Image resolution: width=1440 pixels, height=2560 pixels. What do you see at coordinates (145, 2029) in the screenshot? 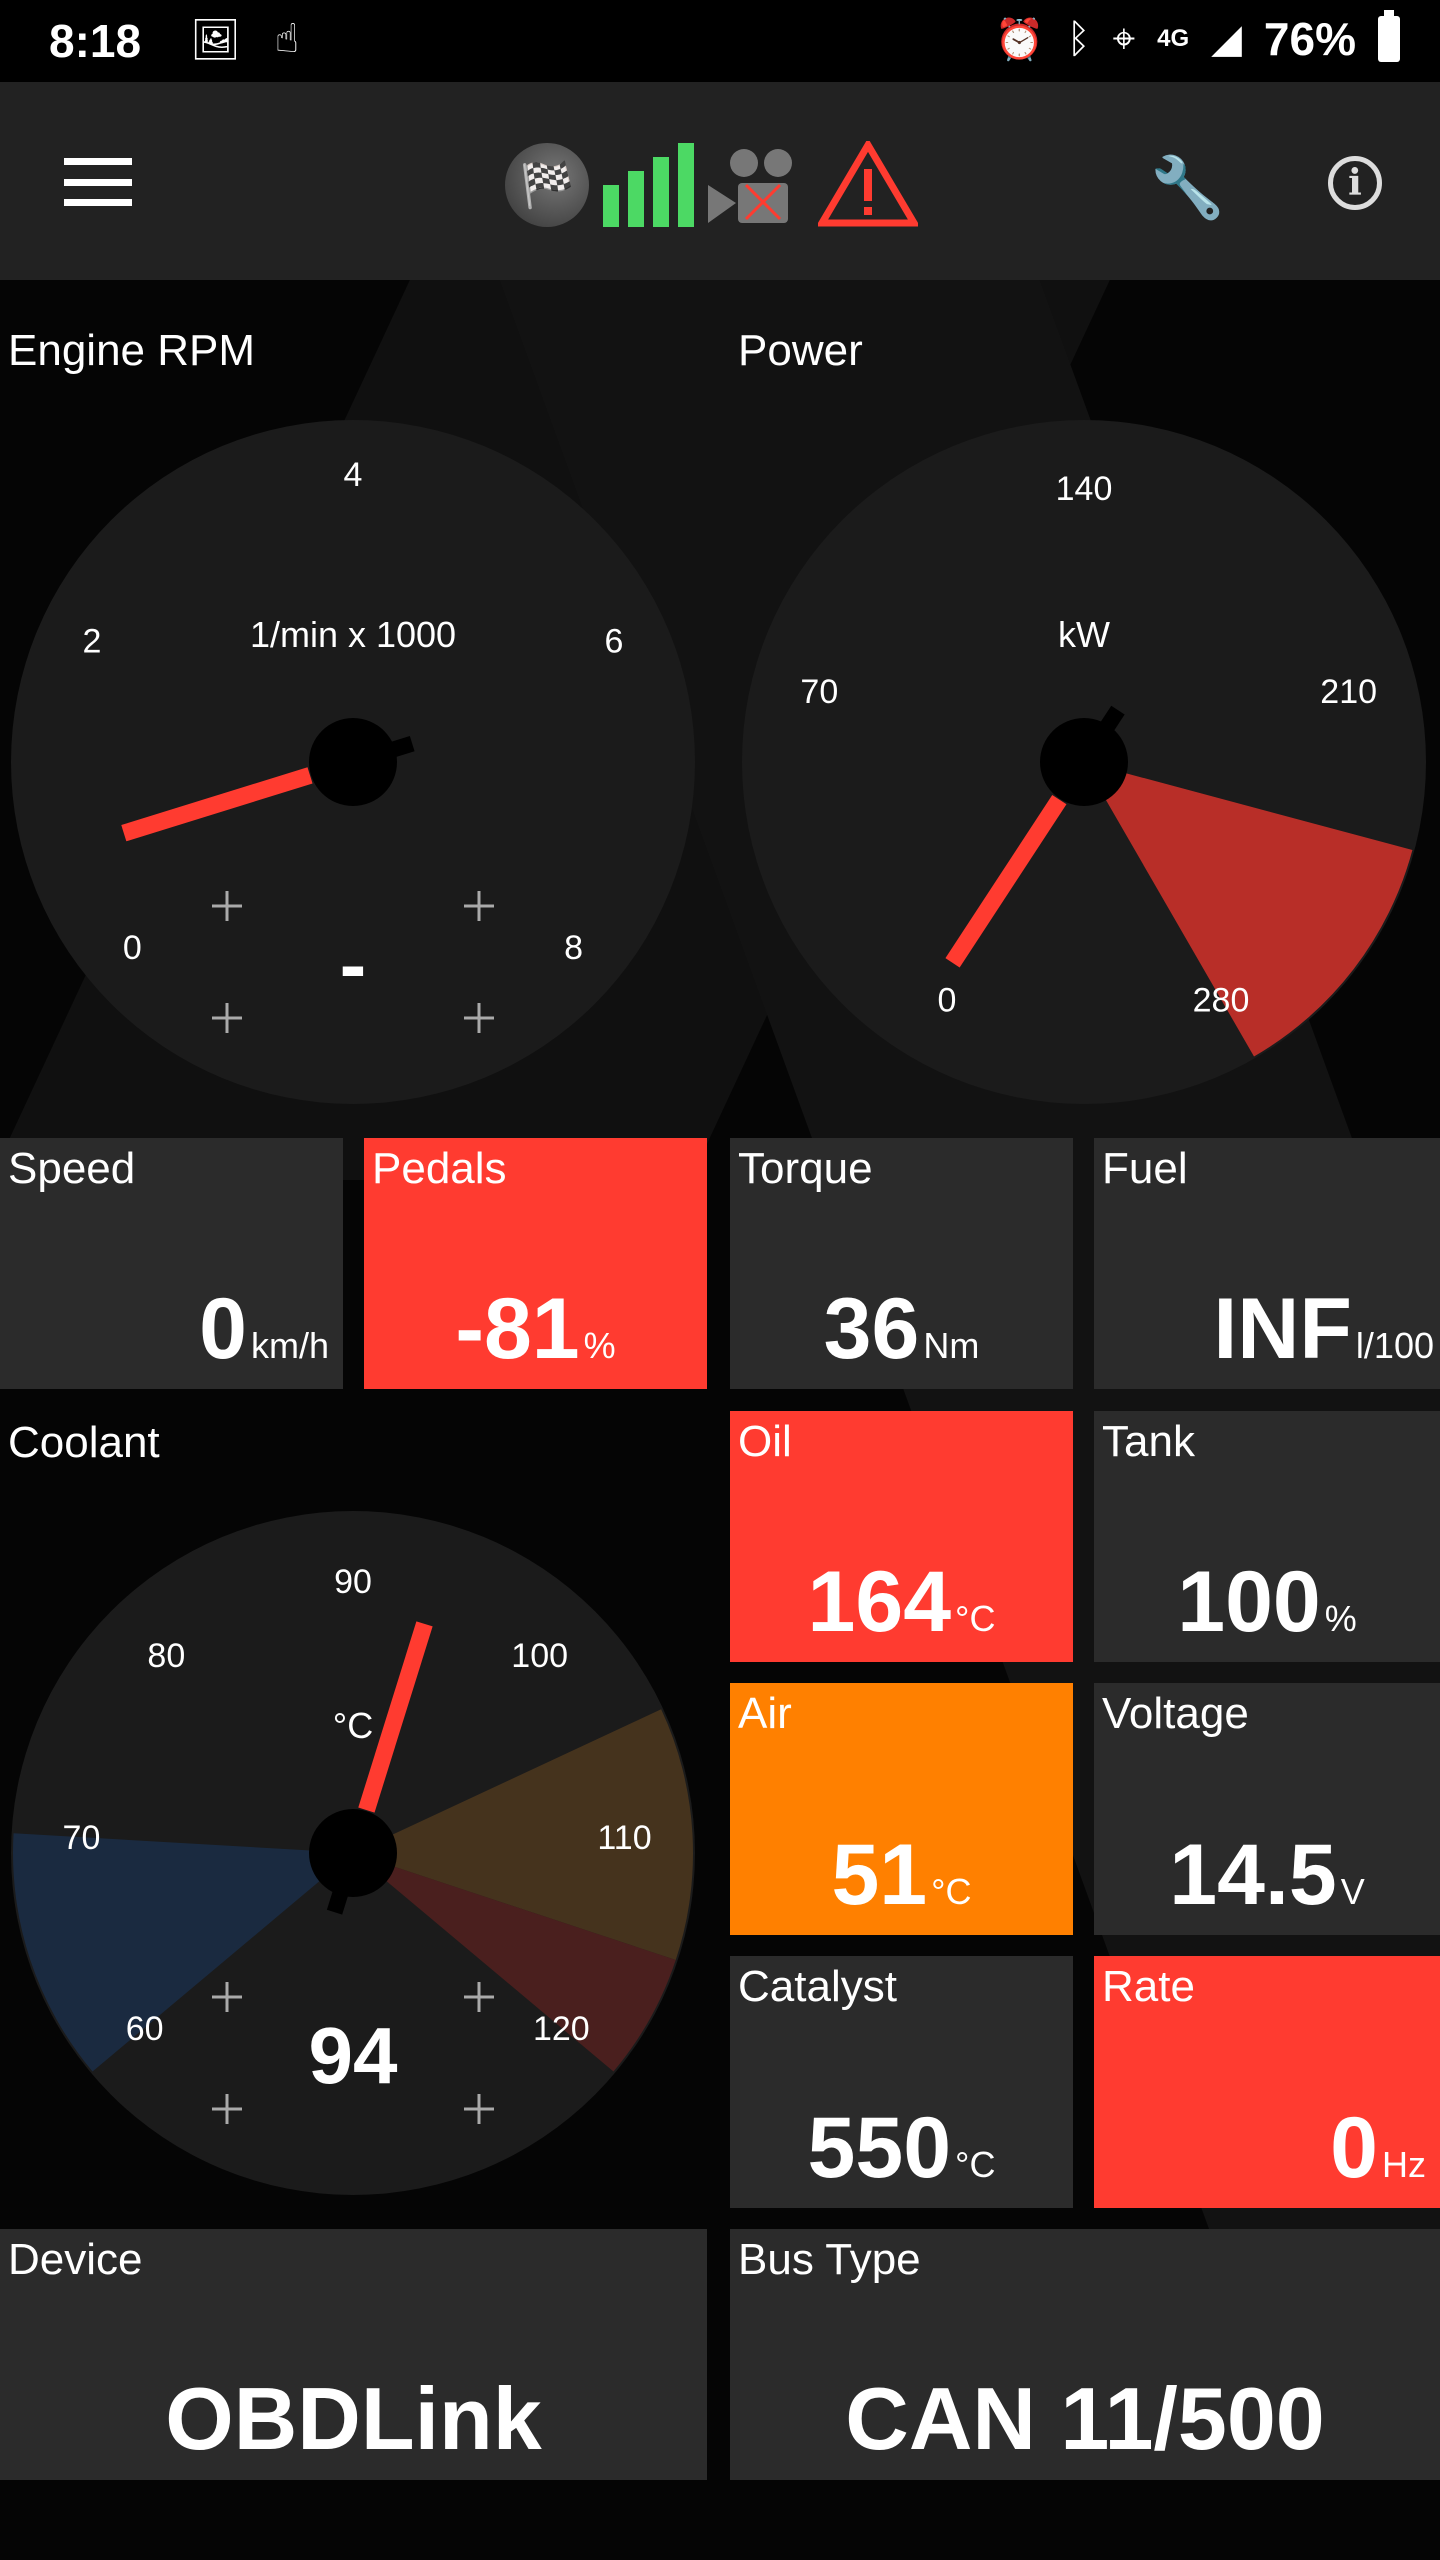
I see `tick-label: 60` at bounding box center [145, 2029].